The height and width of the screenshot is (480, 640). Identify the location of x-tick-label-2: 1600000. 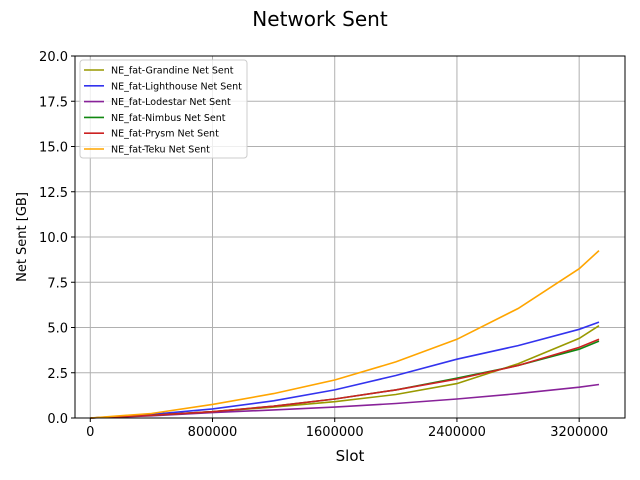
(335, 432).